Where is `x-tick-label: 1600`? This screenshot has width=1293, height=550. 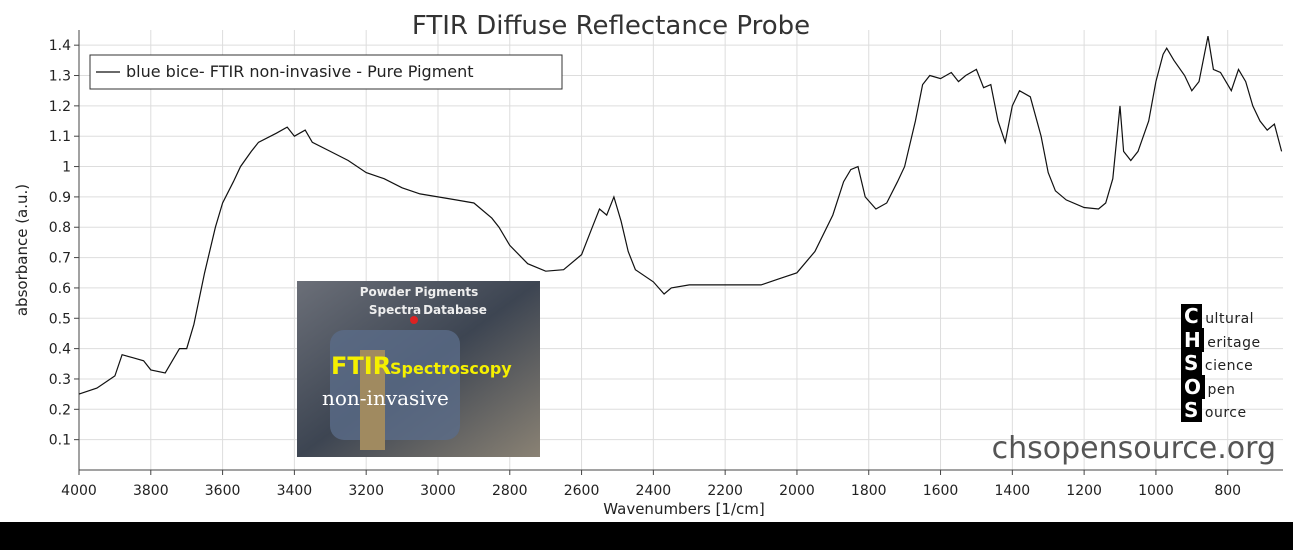 x-tick-label: 1600 is located at coordinates (941, 491).